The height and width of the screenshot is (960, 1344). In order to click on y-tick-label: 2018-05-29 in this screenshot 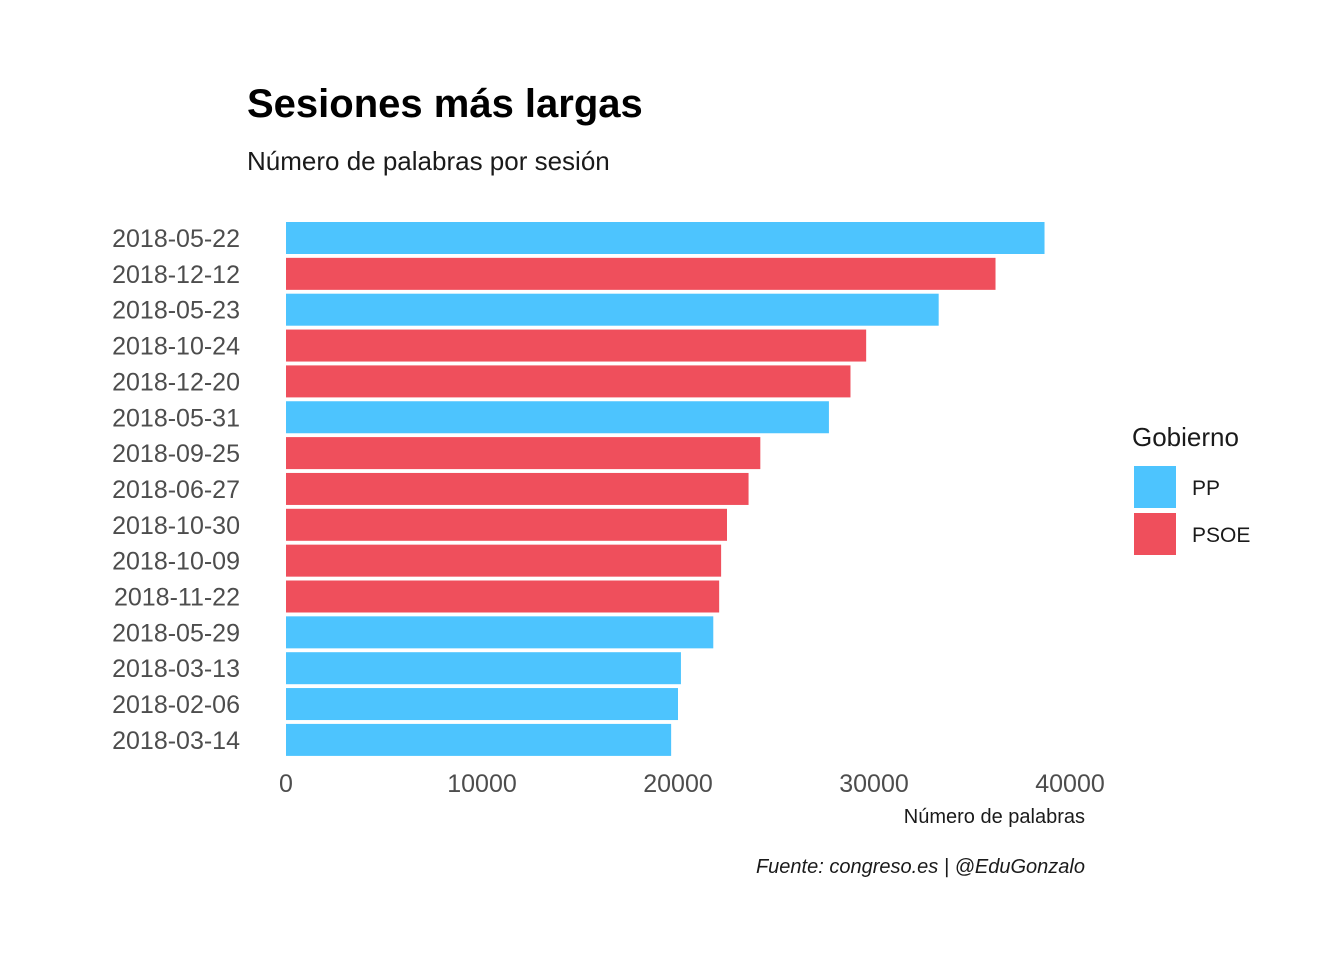, I will do `click(176, 633)`.